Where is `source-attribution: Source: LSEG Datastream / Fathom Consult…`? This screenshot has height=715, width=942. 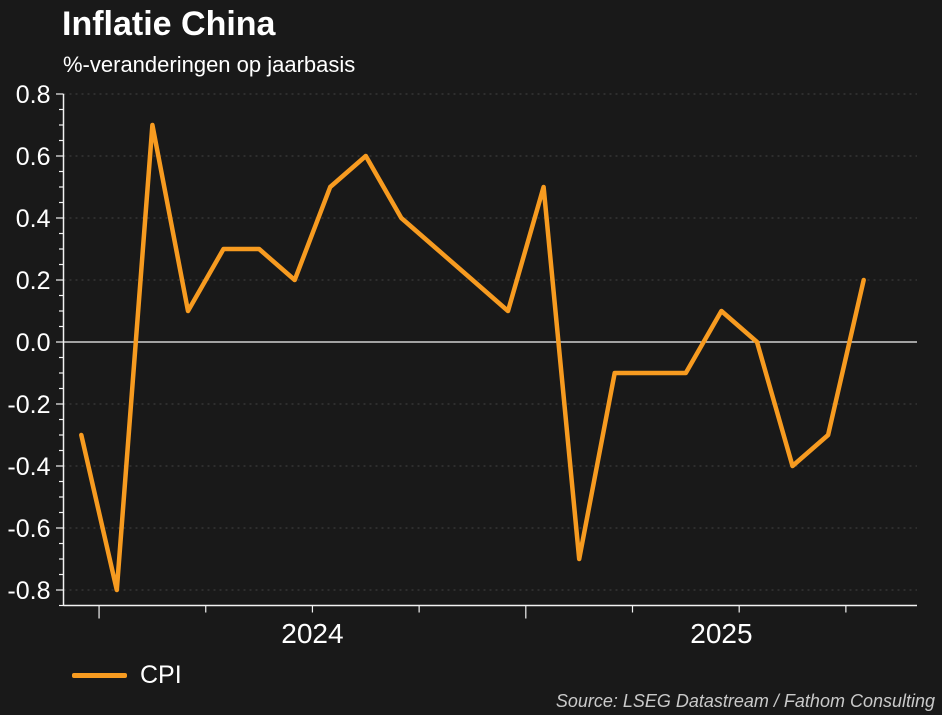
source-attribution: Source: LSEG Datastream / Fathom Consult… is located at coordinates (745, 701).